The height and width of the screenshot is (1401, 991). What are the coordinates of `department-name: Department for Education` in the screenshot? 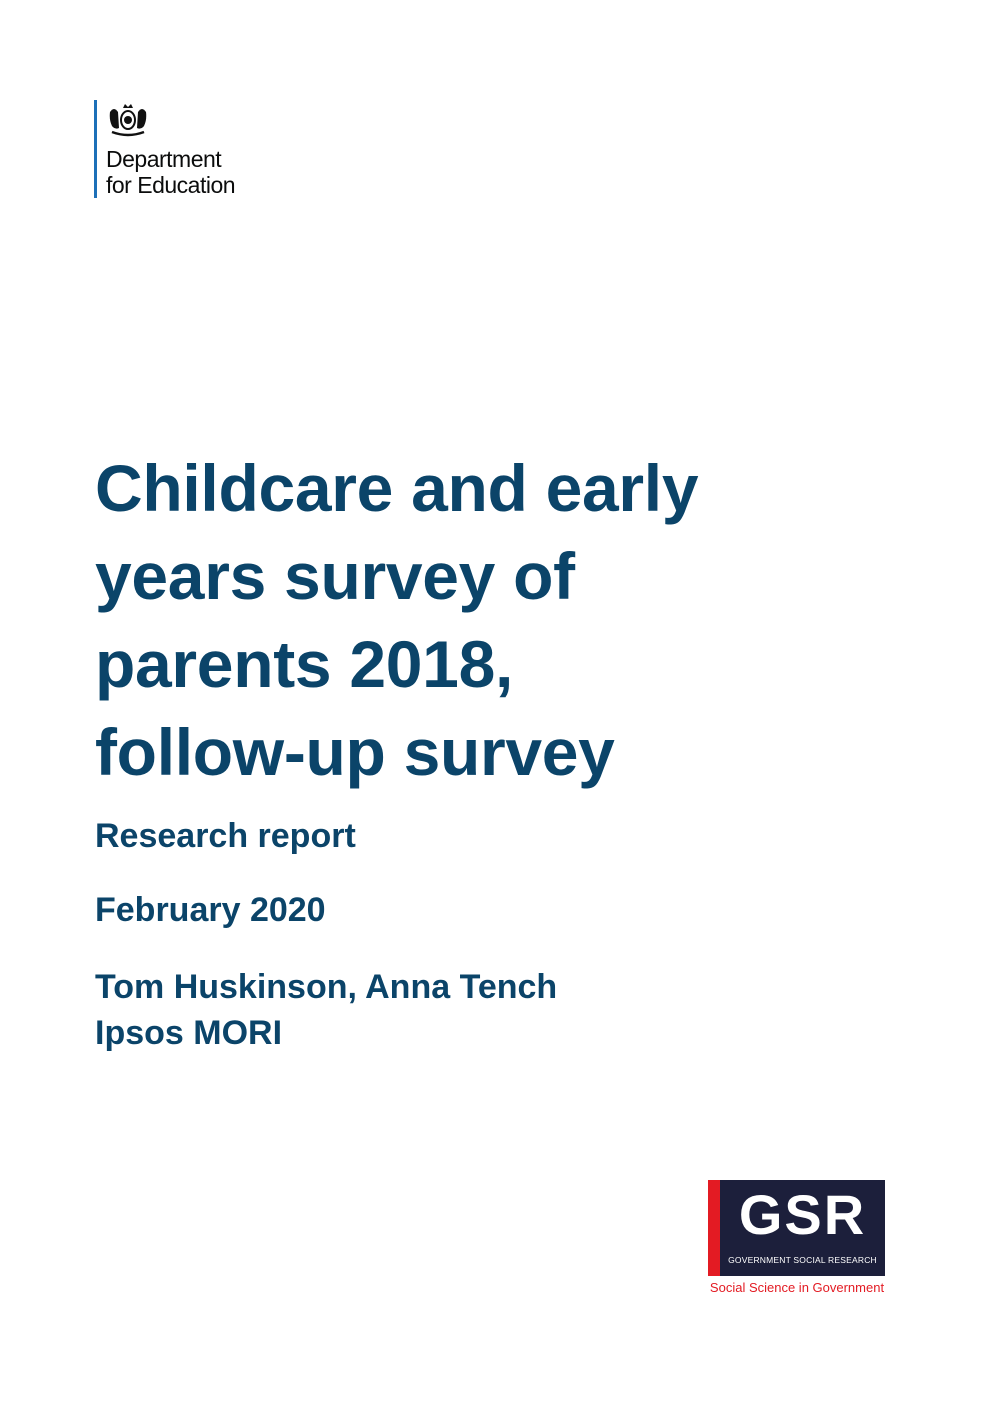 It's located at (171, 172).